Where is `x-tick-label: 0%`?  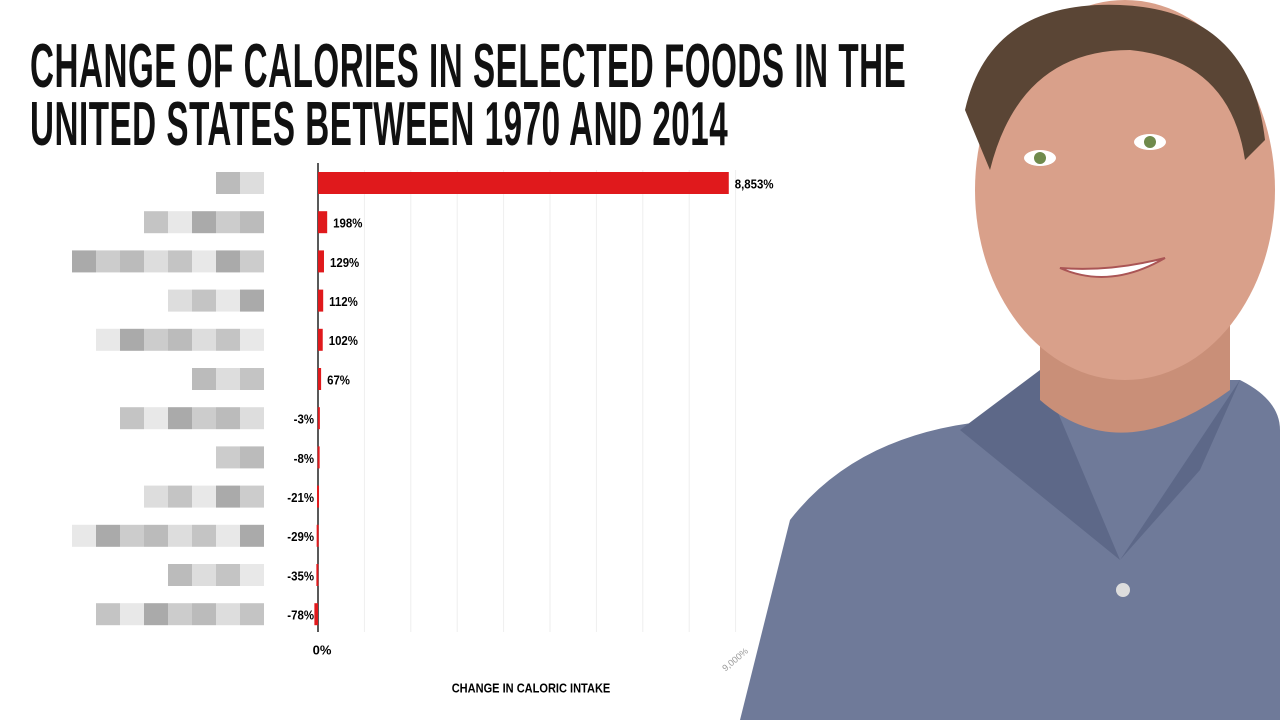
x-tick-label: 0% is located at coordinates (322, 649).